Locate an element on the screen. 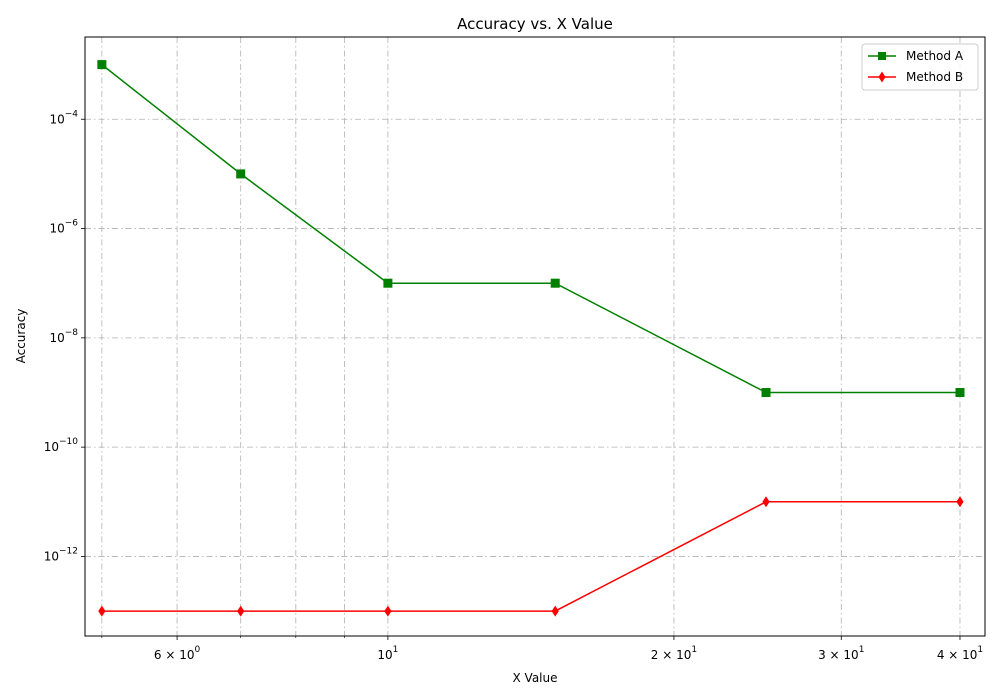 This screenshot has width=1000, height=700. chart-title: Accuracy vs. X Value is located at coordinates (535, 24).